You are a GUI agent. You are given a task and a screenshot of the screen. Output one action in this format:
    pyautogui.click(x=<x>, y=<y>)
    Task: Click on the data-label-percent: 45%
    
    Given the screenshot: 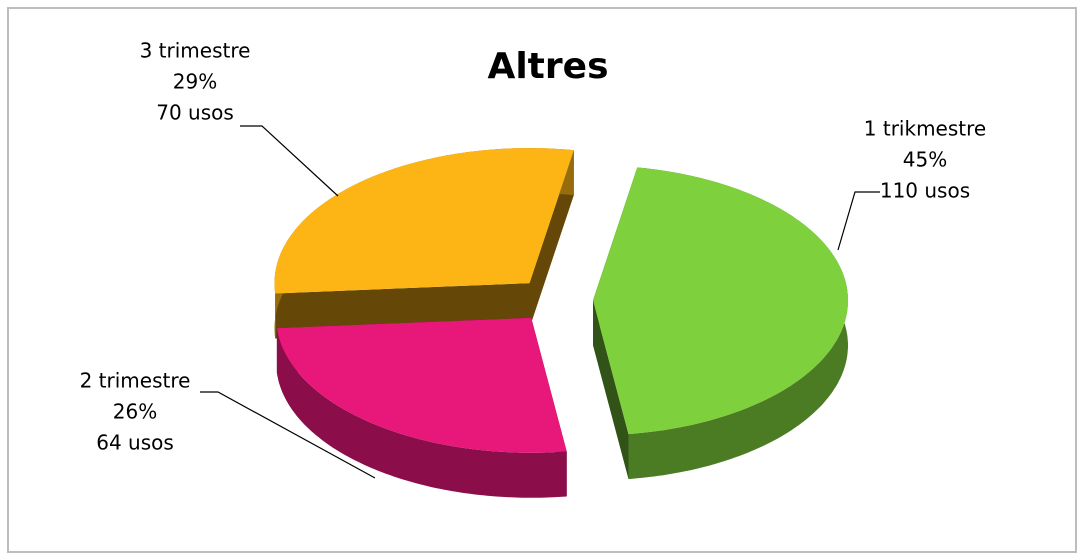 What is the action you would take?
    pyautogui.click(x=925, y=160)
    